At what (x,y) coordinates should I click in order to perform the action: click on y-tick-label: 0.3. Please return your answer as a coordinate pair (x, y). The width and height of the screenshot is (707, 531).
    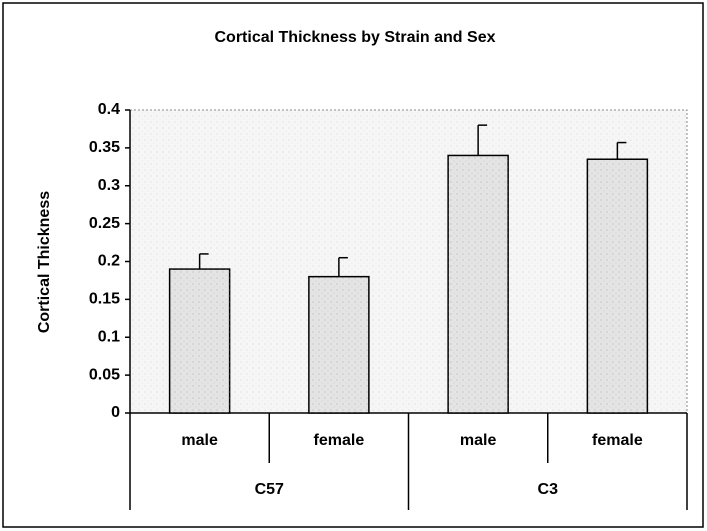
    Looking at the image, I should click on (109, 185).